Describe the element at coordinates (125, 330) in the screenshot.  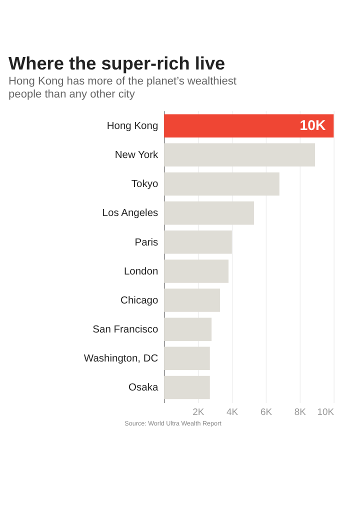
I see `y-tick-label: San Francisco` at that location.